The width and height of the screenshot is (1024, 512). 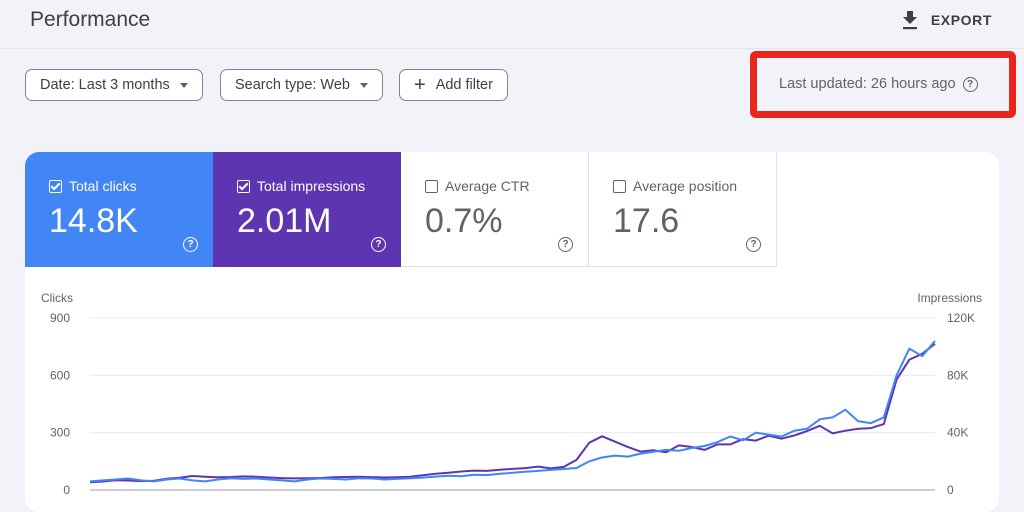 I want to click on top-bar: Performance EXPORT, so click(x=512, y=24).